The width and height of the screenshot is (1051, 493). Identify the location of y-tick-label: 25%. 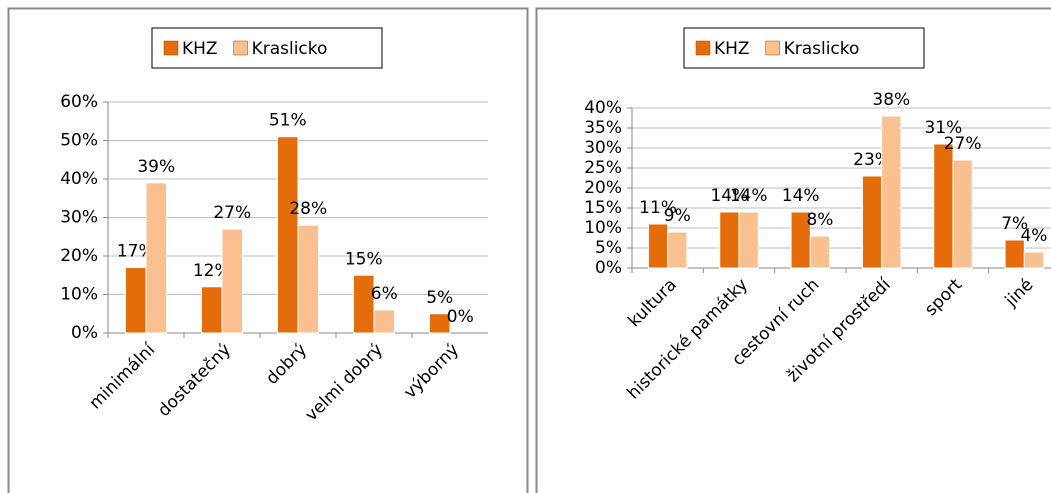
(603, 168).